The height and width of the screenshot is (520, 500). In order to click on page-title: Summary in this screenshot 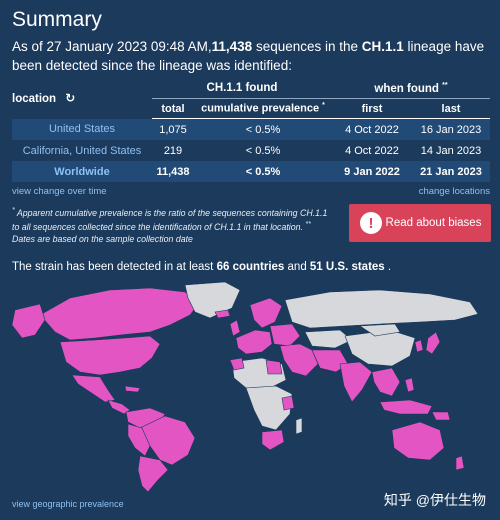, I will do `click(57, 19)`.